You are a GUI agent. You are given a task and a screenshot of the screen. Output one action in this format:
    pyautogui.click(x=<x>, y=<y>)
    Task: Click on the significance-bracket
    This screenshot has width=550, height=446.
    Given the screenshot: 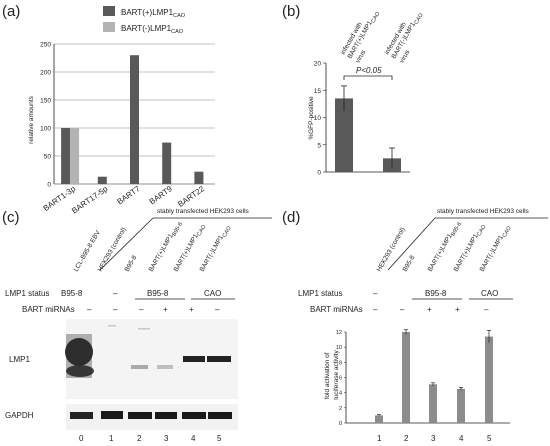 What is the action you would take?
    pyautogui.click(x=368, y=77)
    